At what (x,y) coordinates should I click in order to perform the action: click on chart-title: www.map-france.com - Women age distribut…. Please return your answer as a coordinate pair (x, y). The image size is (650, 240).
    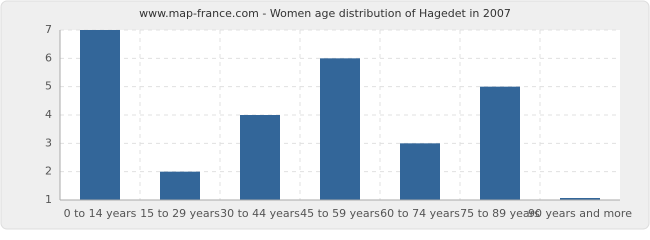
    Looking at the image, I should click on (325, 13).